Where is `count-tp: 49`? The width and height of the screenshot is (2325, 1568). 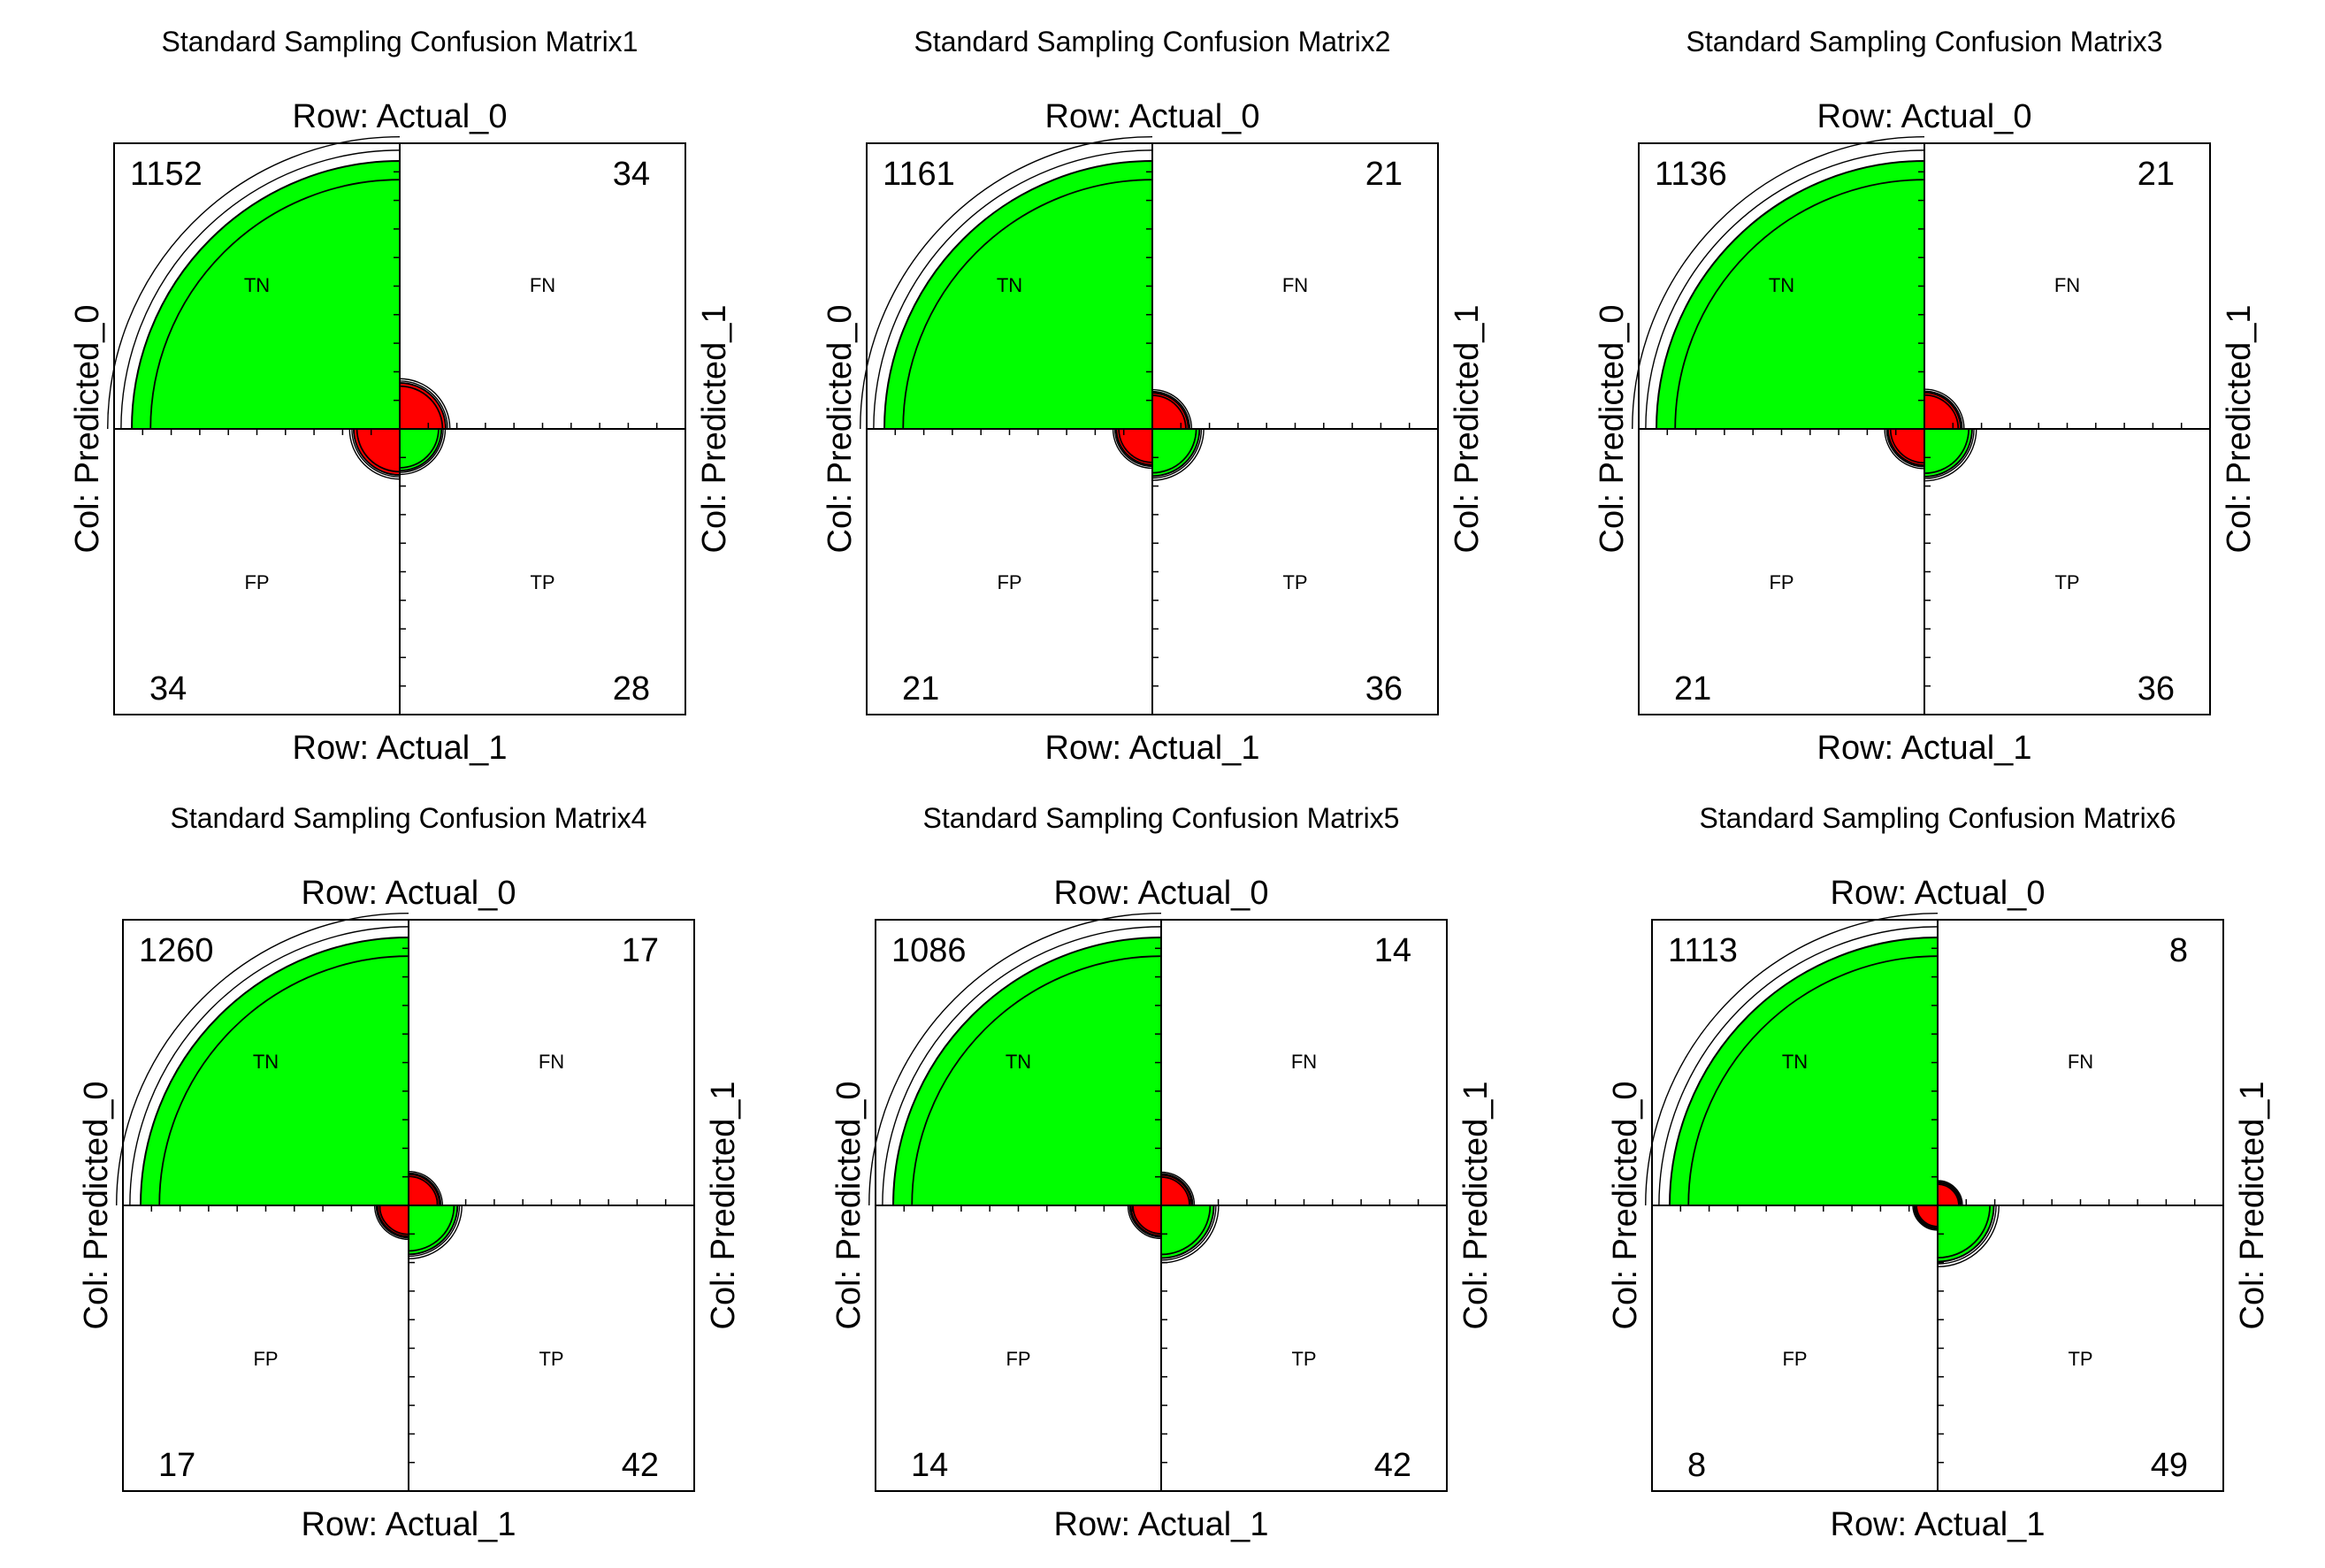 count-tp: 49 is located at coordinates (2170, 1465).